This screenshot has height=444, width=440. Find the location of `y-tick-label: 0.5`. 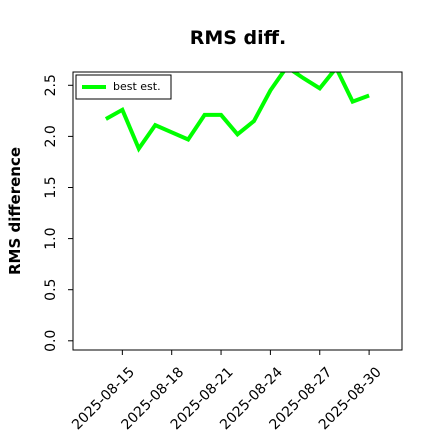

y-tick-label: 0.5 is located at coordinates (51, 290).